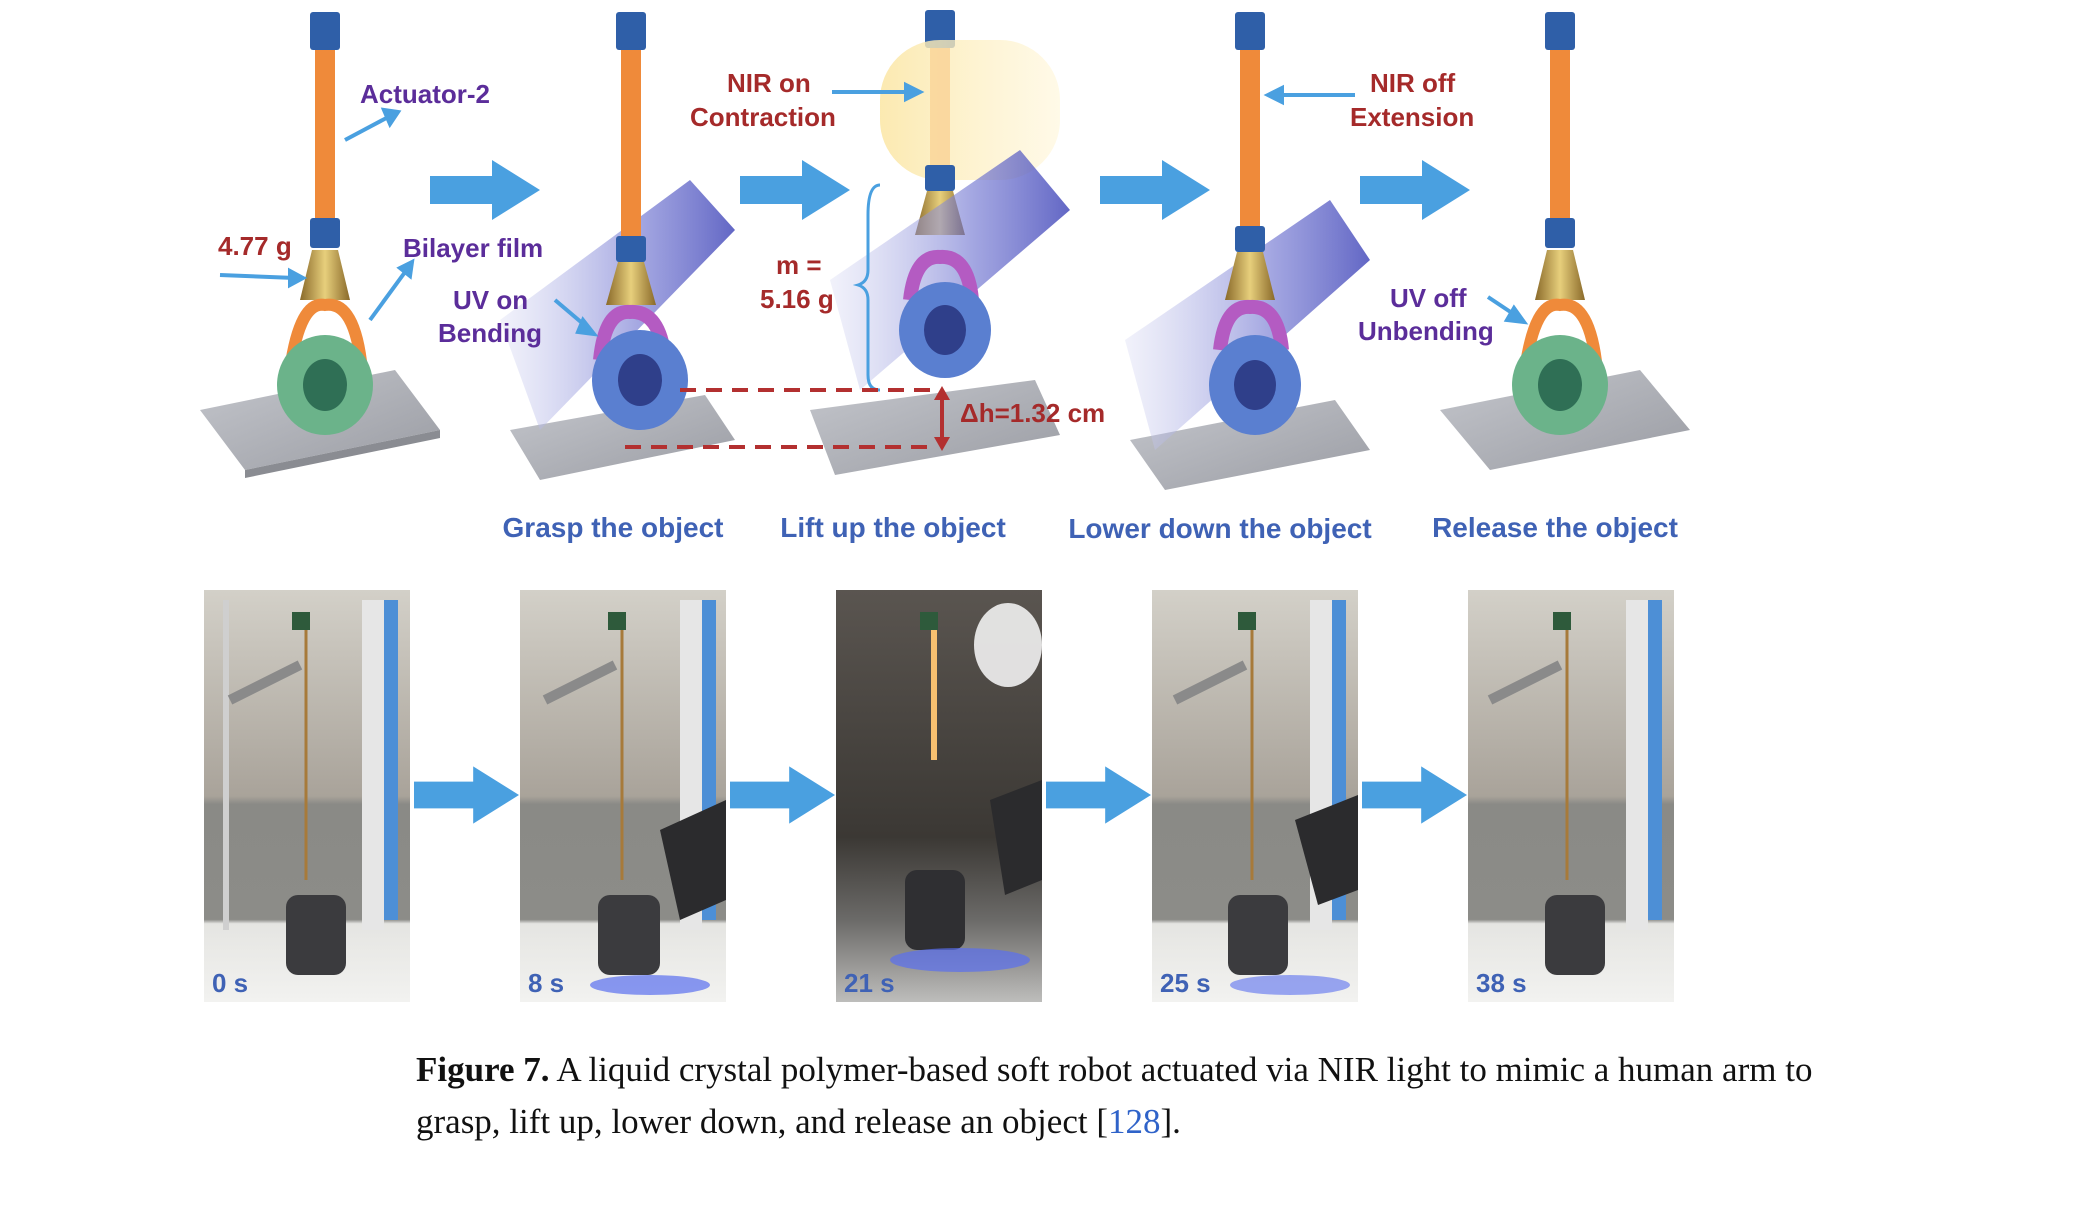  I want to click on pointer-arrows, so click(874, 209).